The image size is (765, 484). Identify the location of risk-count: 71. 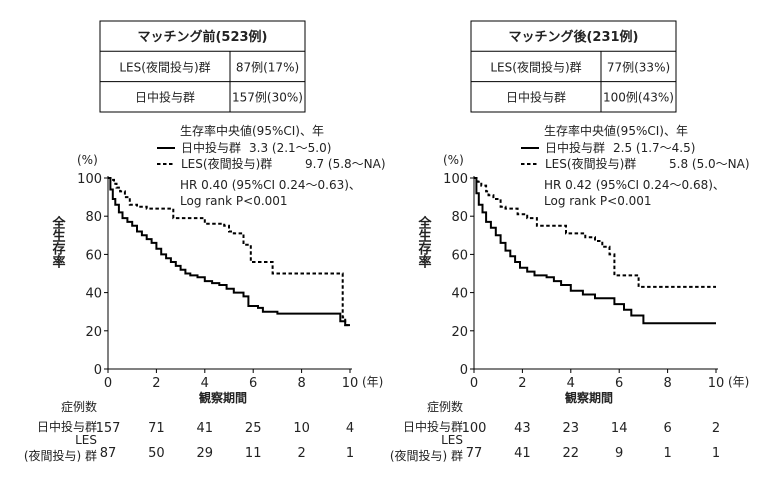
(156, 428).